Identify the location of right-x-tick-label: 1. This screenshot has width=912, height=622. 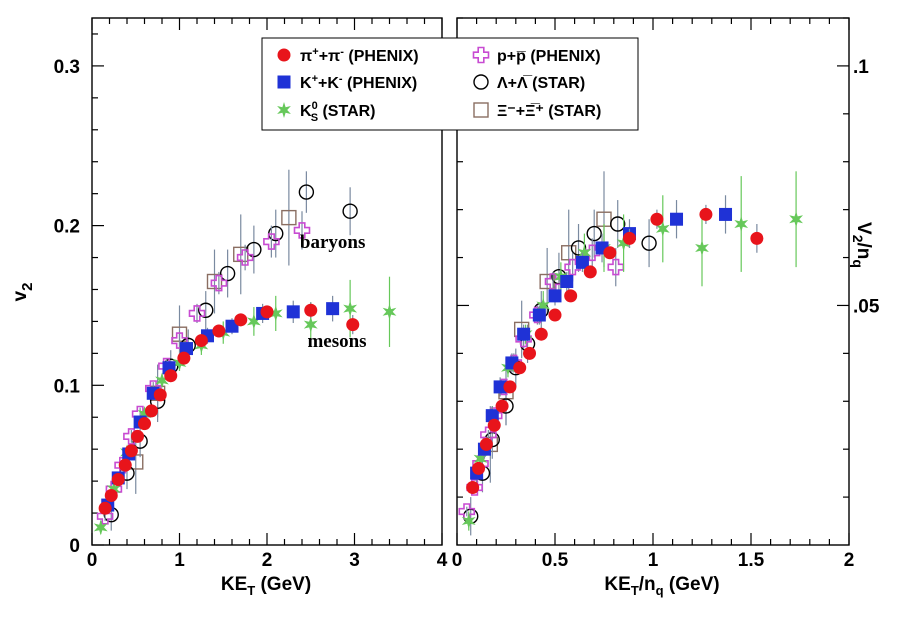
(653, 560).